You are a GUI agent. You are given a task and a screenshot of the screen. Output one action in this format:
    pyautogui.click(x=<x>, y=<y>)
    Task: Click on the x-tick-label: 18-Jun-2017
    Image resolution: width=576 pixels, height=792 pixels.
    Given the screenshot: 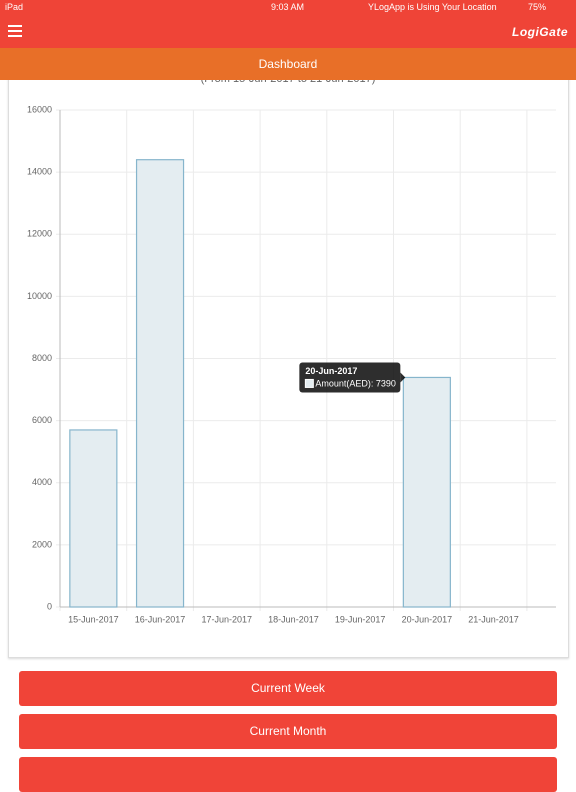 What is the action you would take?
    pyautogui.click(x=293, y=619)
    